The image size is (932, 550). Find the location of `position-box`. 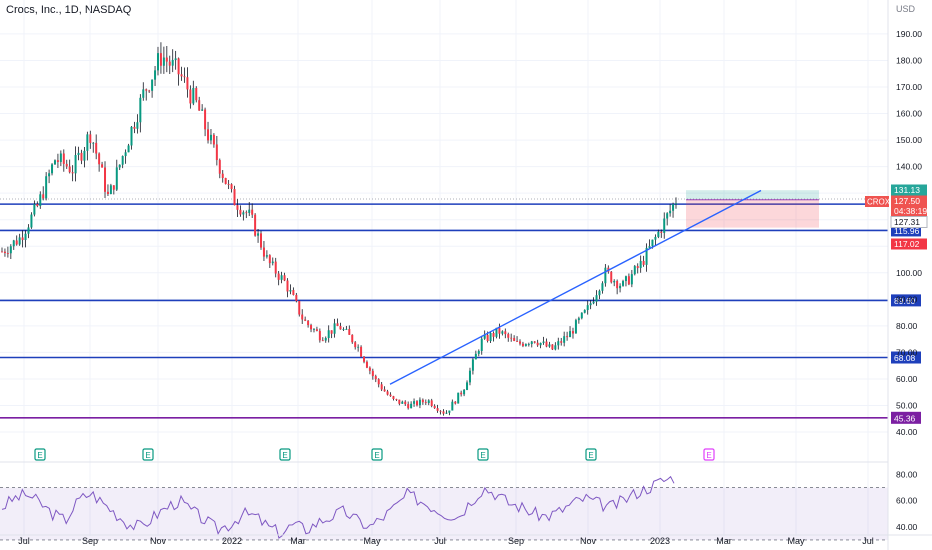

position-box is located at coordinates (752, 209).